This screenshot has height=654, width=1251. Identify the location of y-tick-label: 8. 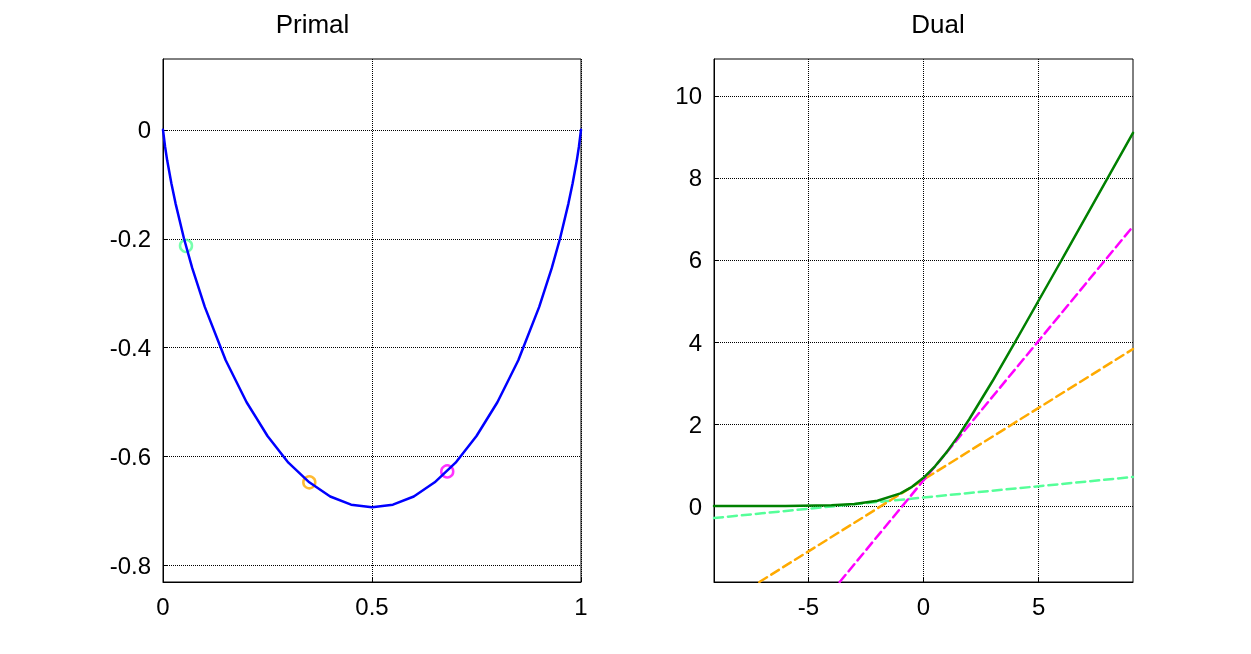
(695, 178).